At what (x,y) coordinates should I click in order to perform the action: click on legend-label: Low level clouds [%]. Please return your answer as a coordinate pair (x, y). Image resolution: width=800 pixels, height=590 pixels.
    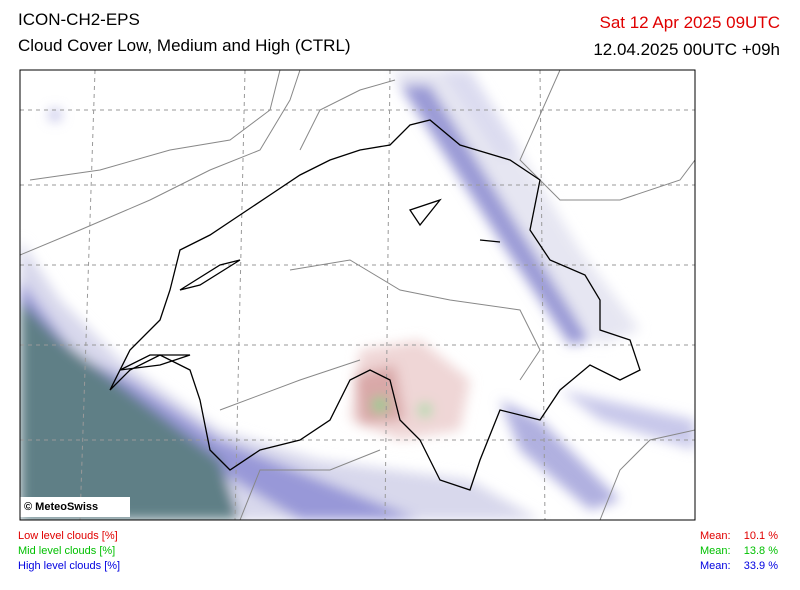
    Looking at the image, I should click on (68, 536).